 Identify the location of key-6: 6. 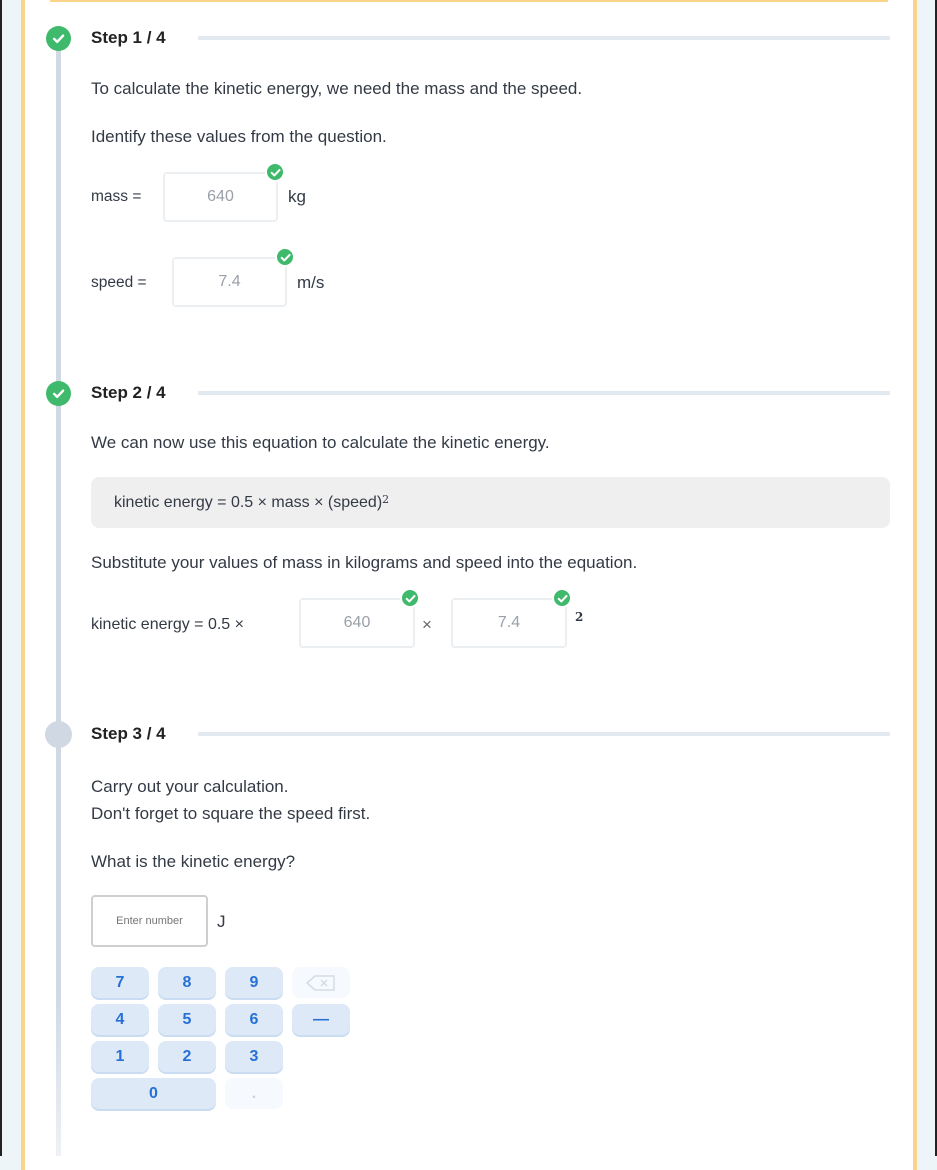
(254, 1019).